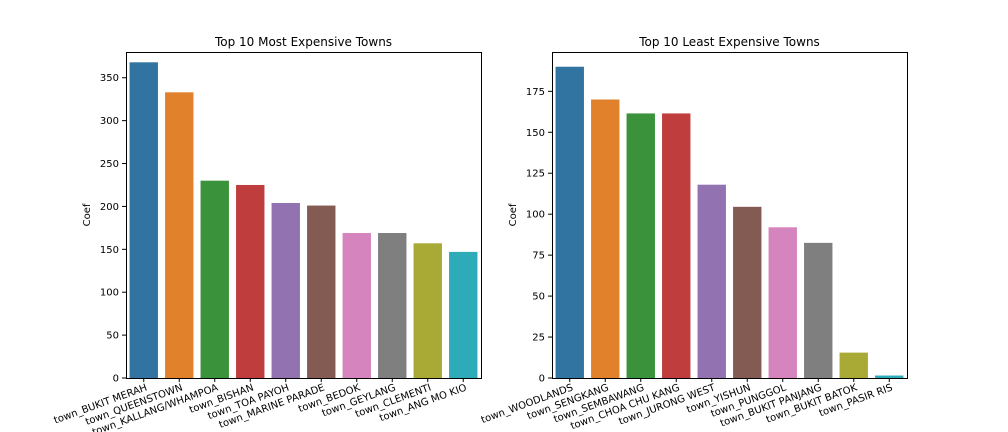  What do you see at coordinates (539, 236) in the screenshot?
I see `y-axis-ticks: 0 25 50 75 100 125 150 175` at bounding box center [539, 236].